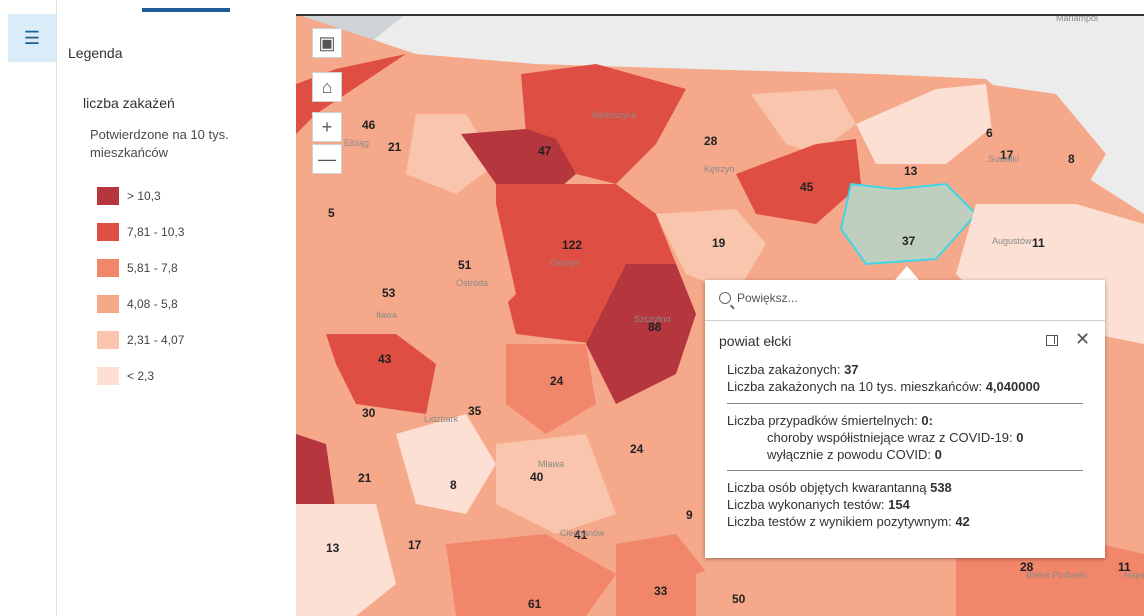 This screenshot has height=616, width=1144. Describe the element at coordinates (839, 487) in the screenshot. I see `quarantine-row: Liczba osób objętych kwarantanną 538` at that location.